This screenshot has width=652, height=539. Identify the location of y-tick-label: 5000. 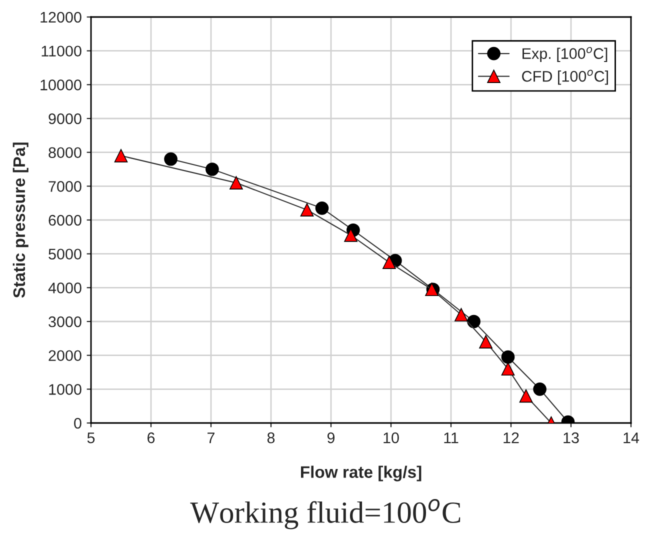
(65, 254).